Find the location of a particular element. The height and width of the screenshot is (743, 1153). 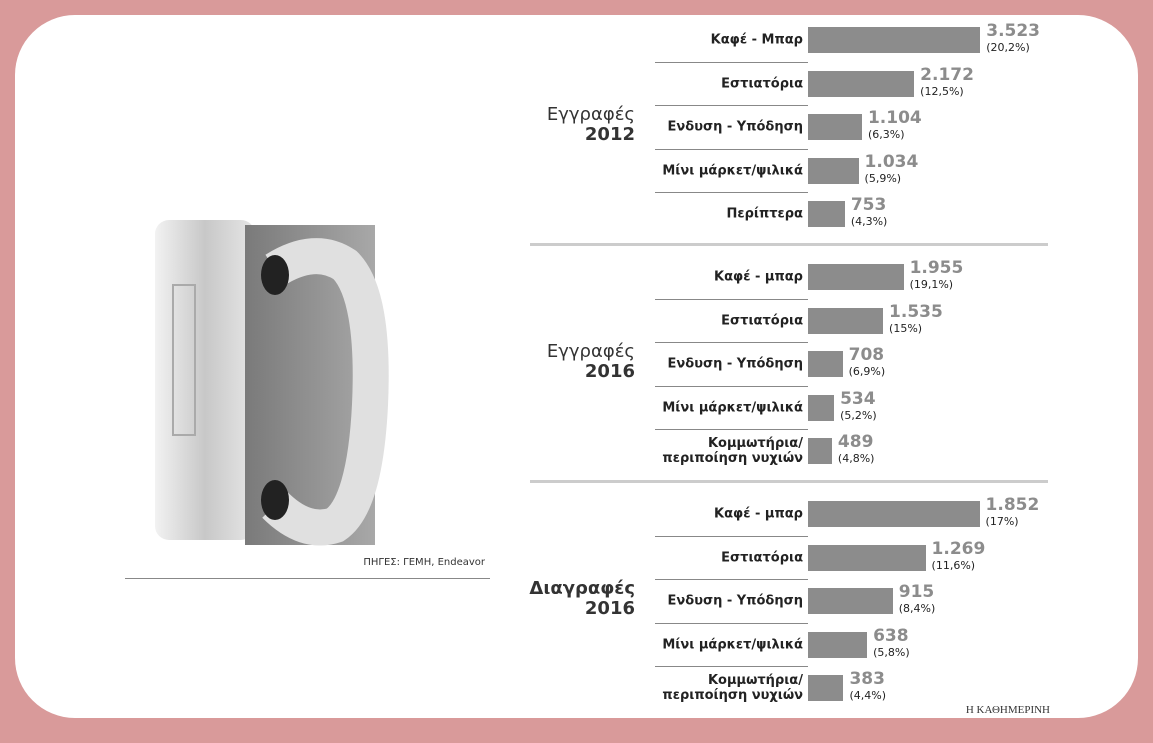

footer: Η ΚΑΘΗΜΕΡΙΝΗ is located at coordinates (1007, 710).